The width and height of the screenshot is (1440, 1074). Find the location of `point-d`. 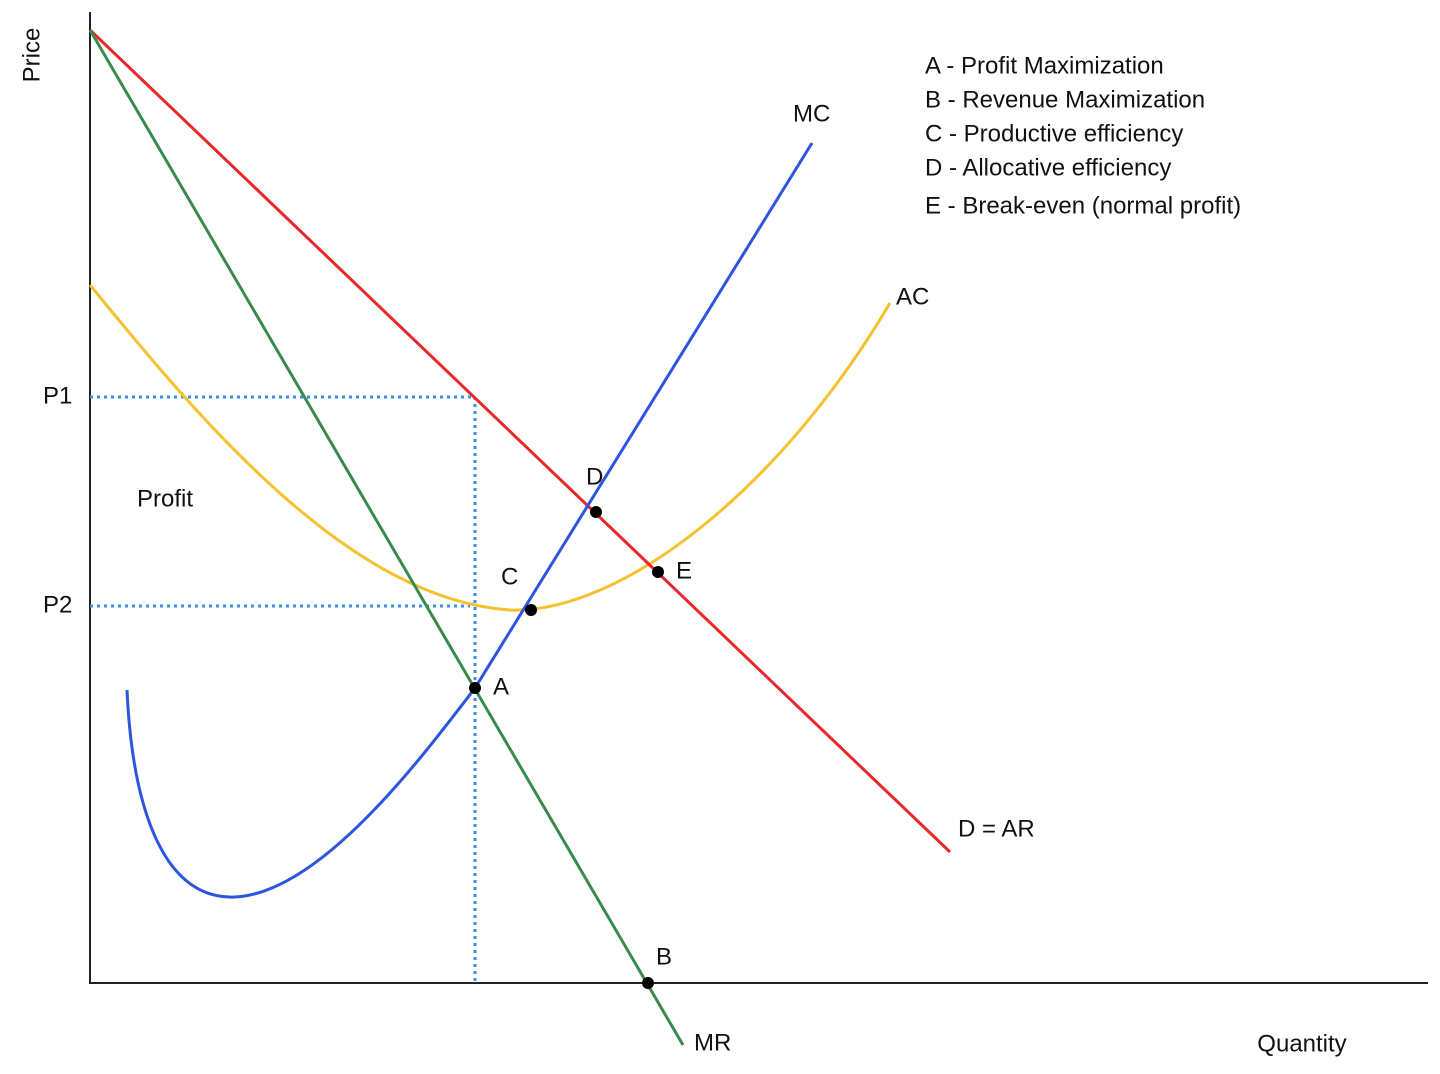

point-d is located at coordinates (596, 512).